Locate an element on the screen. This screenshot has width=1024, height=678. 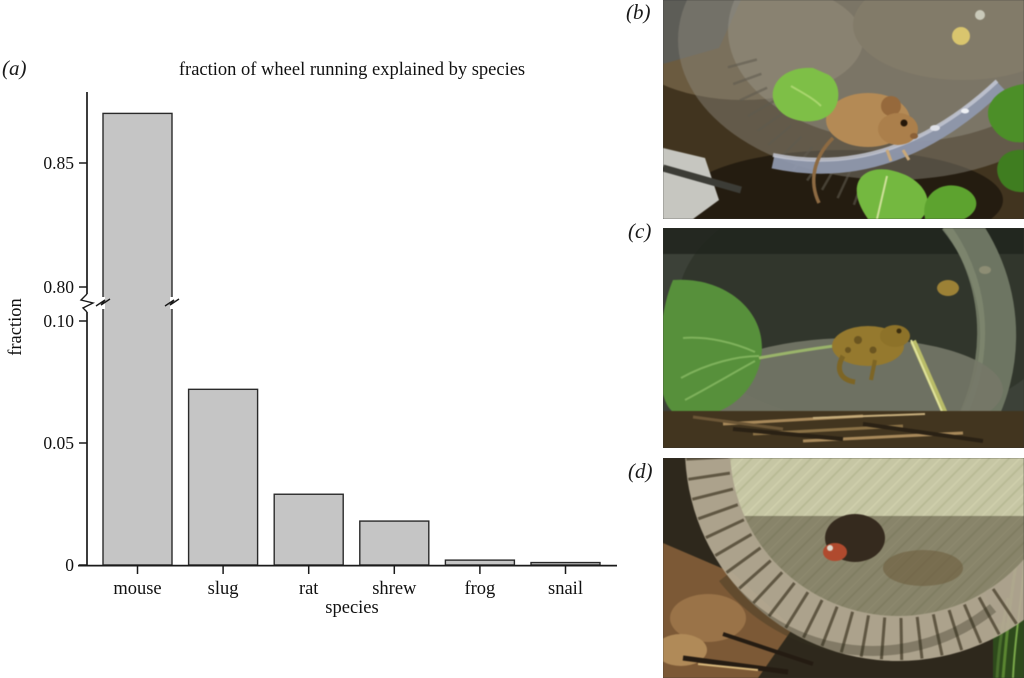
y-tick-label: 0 is located at coordinates (69, 565).